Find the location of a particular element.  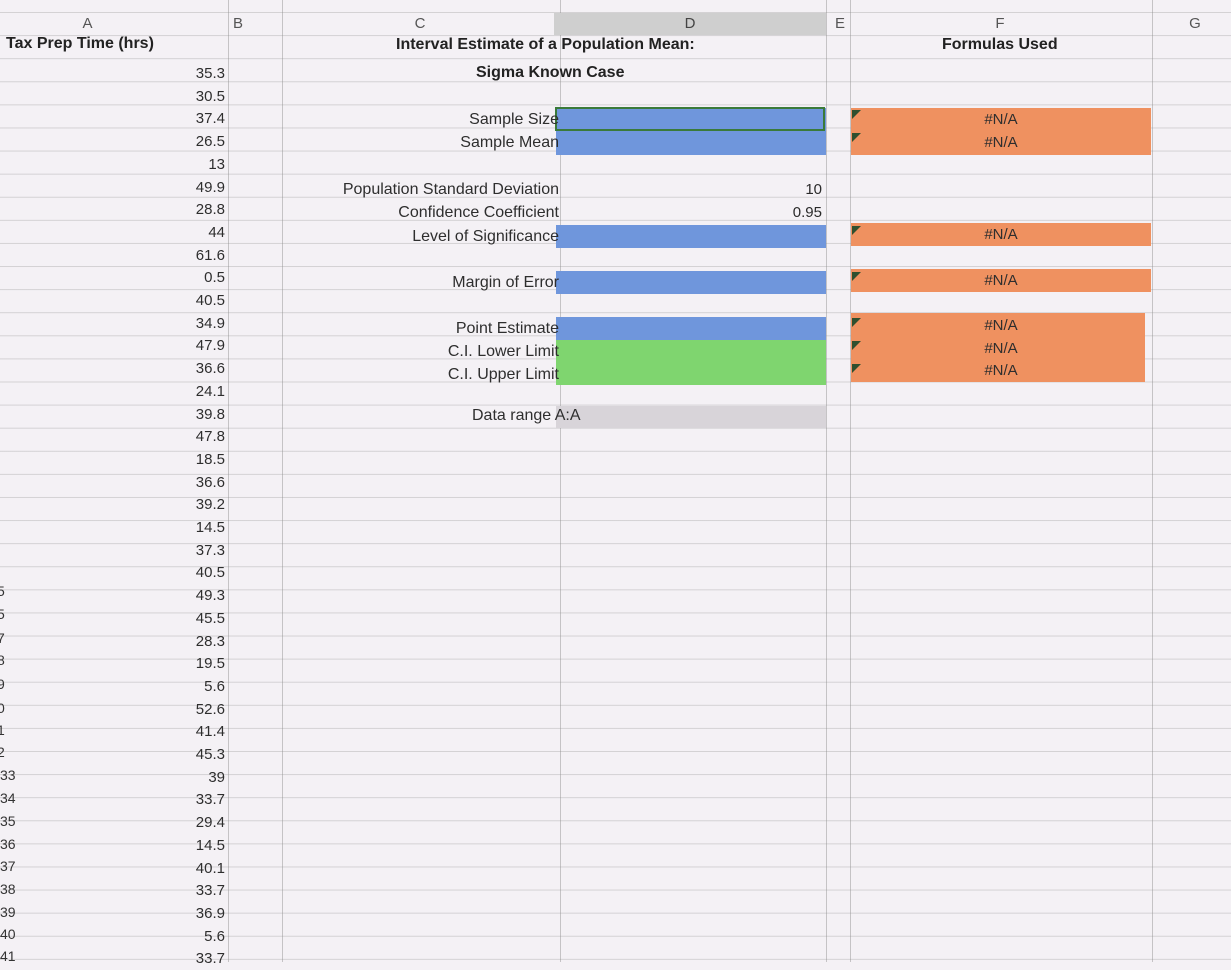

level-significance-cell is located at coordinates (691, 236).